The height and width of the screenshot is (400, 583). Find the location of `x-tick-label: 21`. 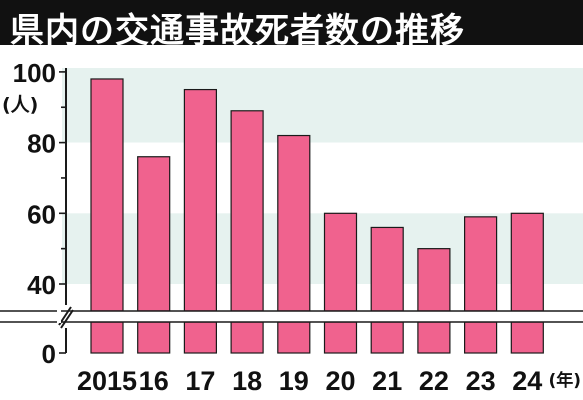

x-tick-label: 21 is located at coordinates (387, 381).